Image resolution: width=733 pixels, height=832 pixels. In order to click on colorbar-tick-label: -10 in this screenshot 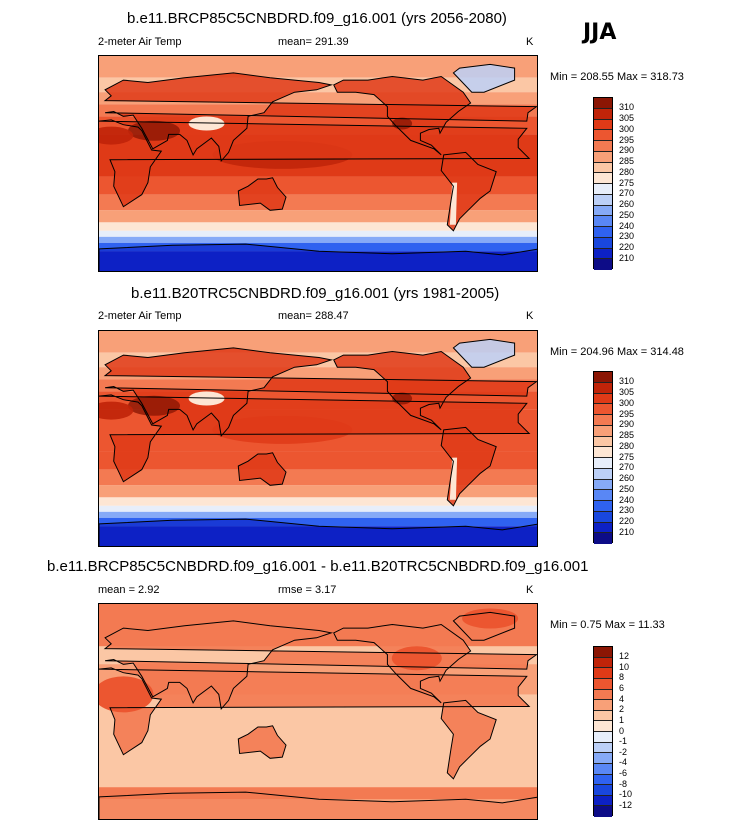, I will do `click(626, 794)`.